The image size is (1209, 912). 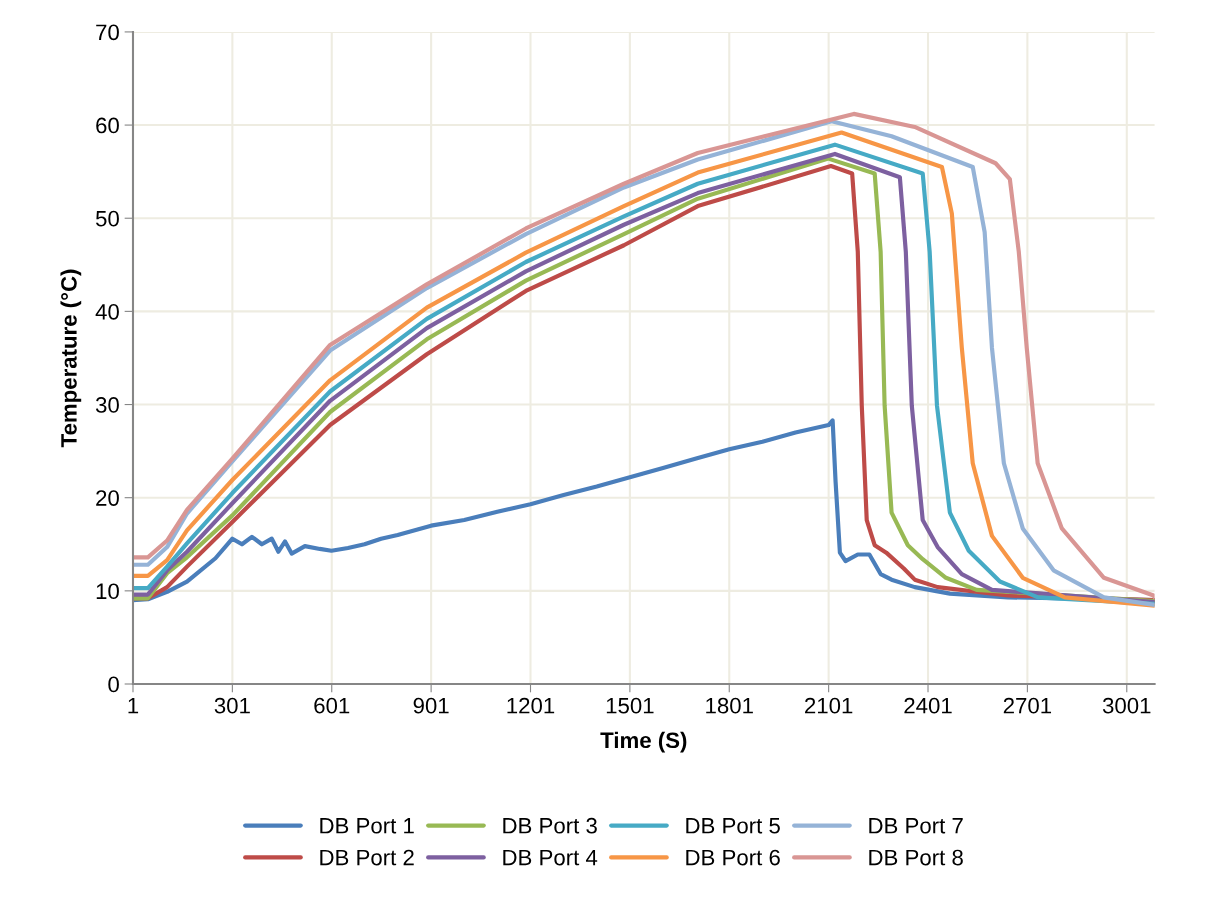 I want to click on legend-label: DB Port 8, so click(x=916, y=857).